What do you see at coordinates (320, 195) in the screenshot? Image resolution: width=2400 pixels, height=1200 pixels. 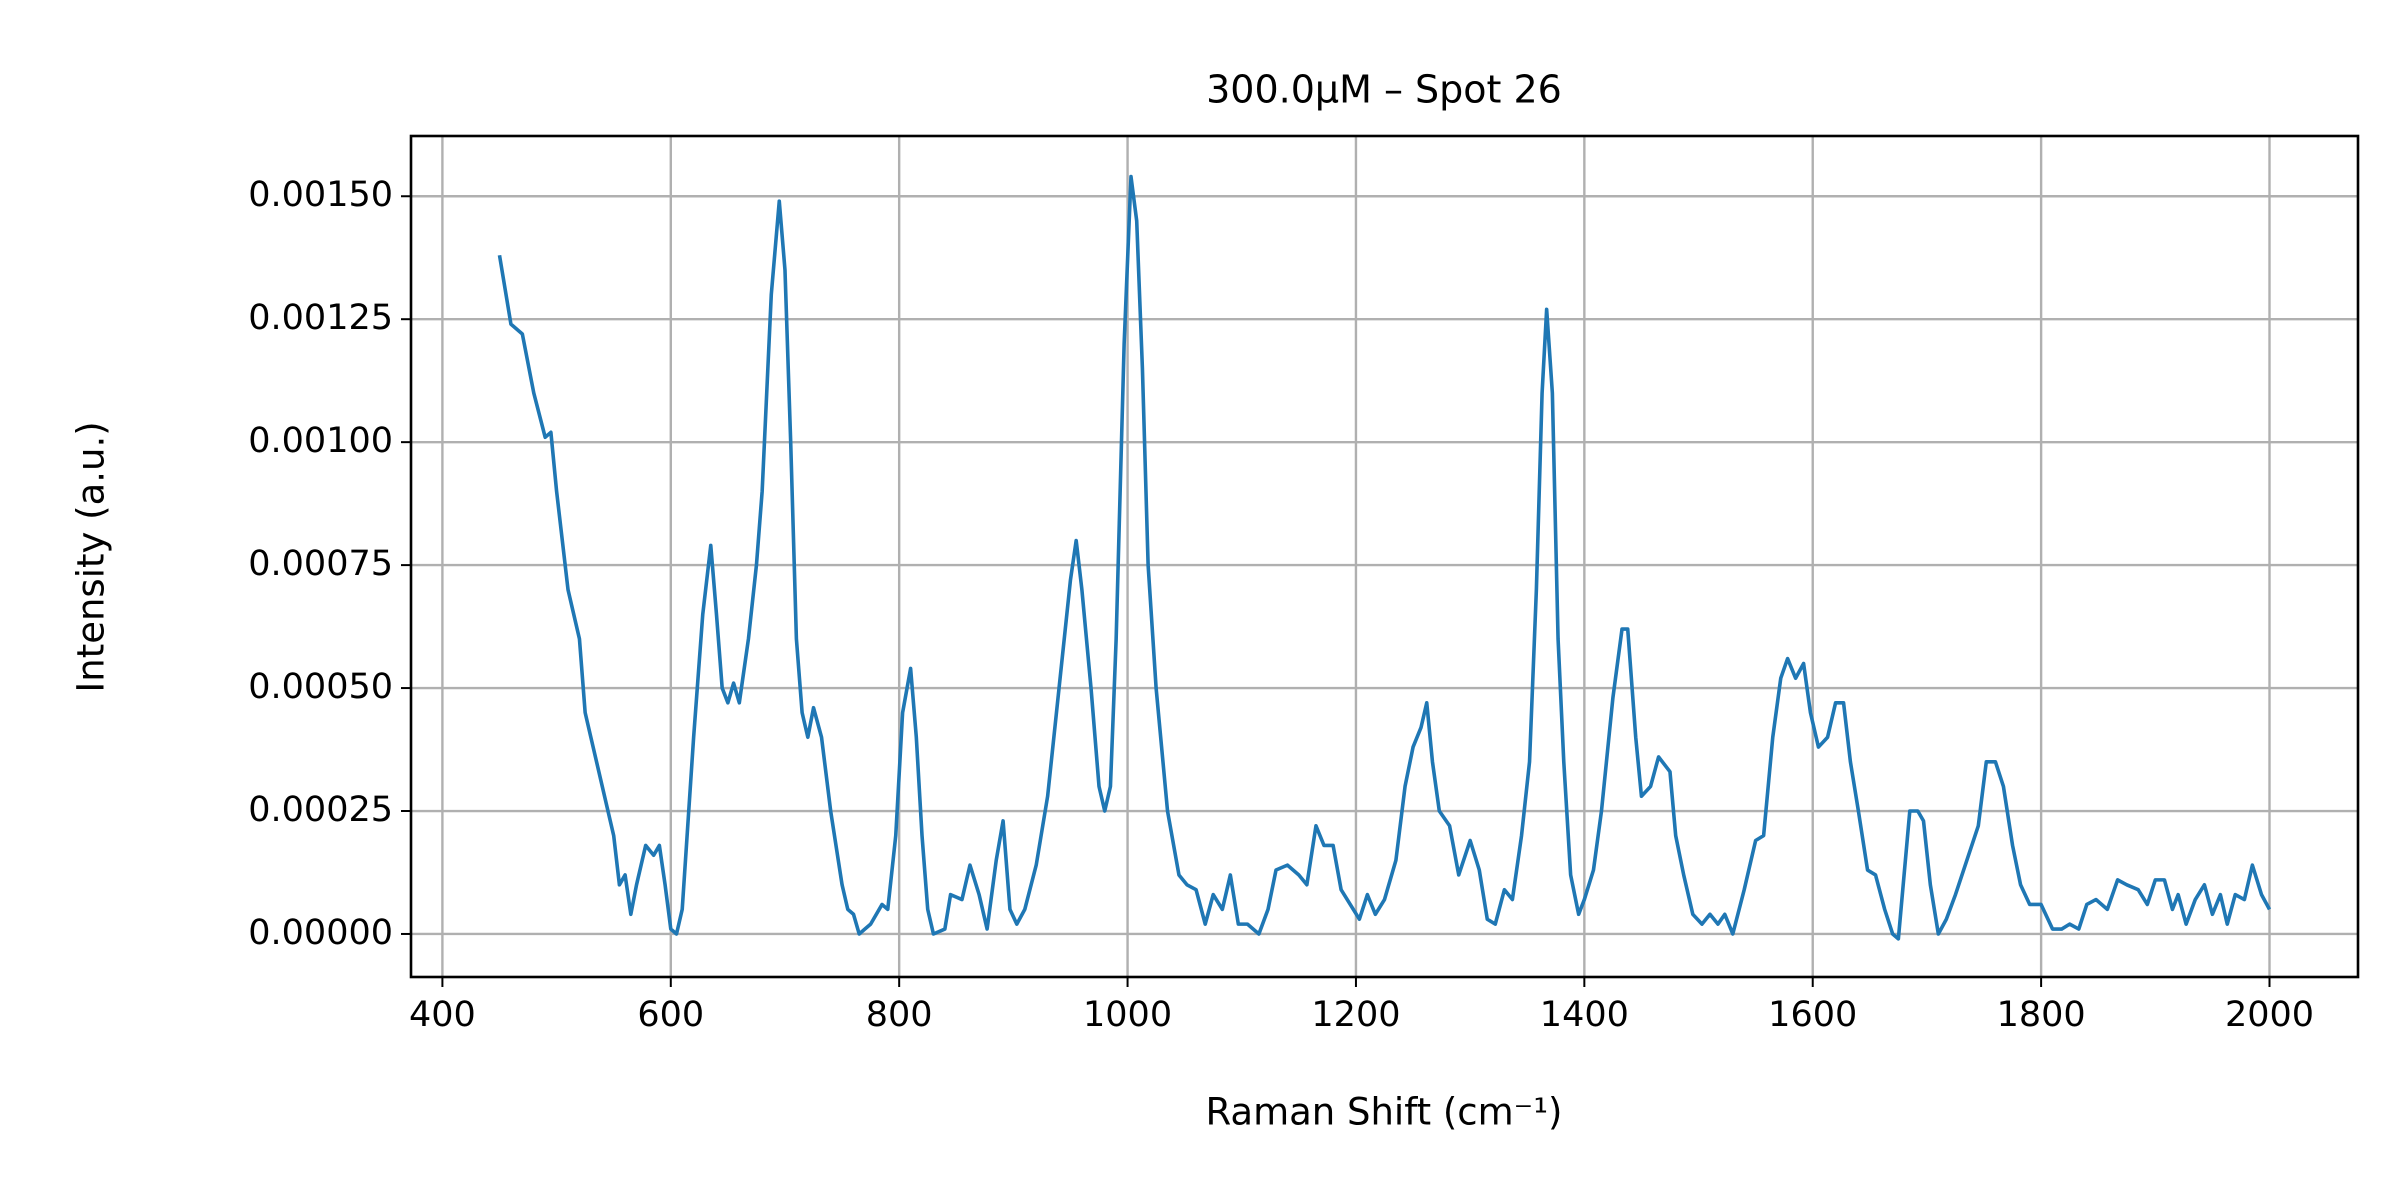 I see `y-tick-label: 0.00150` at bounding box center [320, 195].